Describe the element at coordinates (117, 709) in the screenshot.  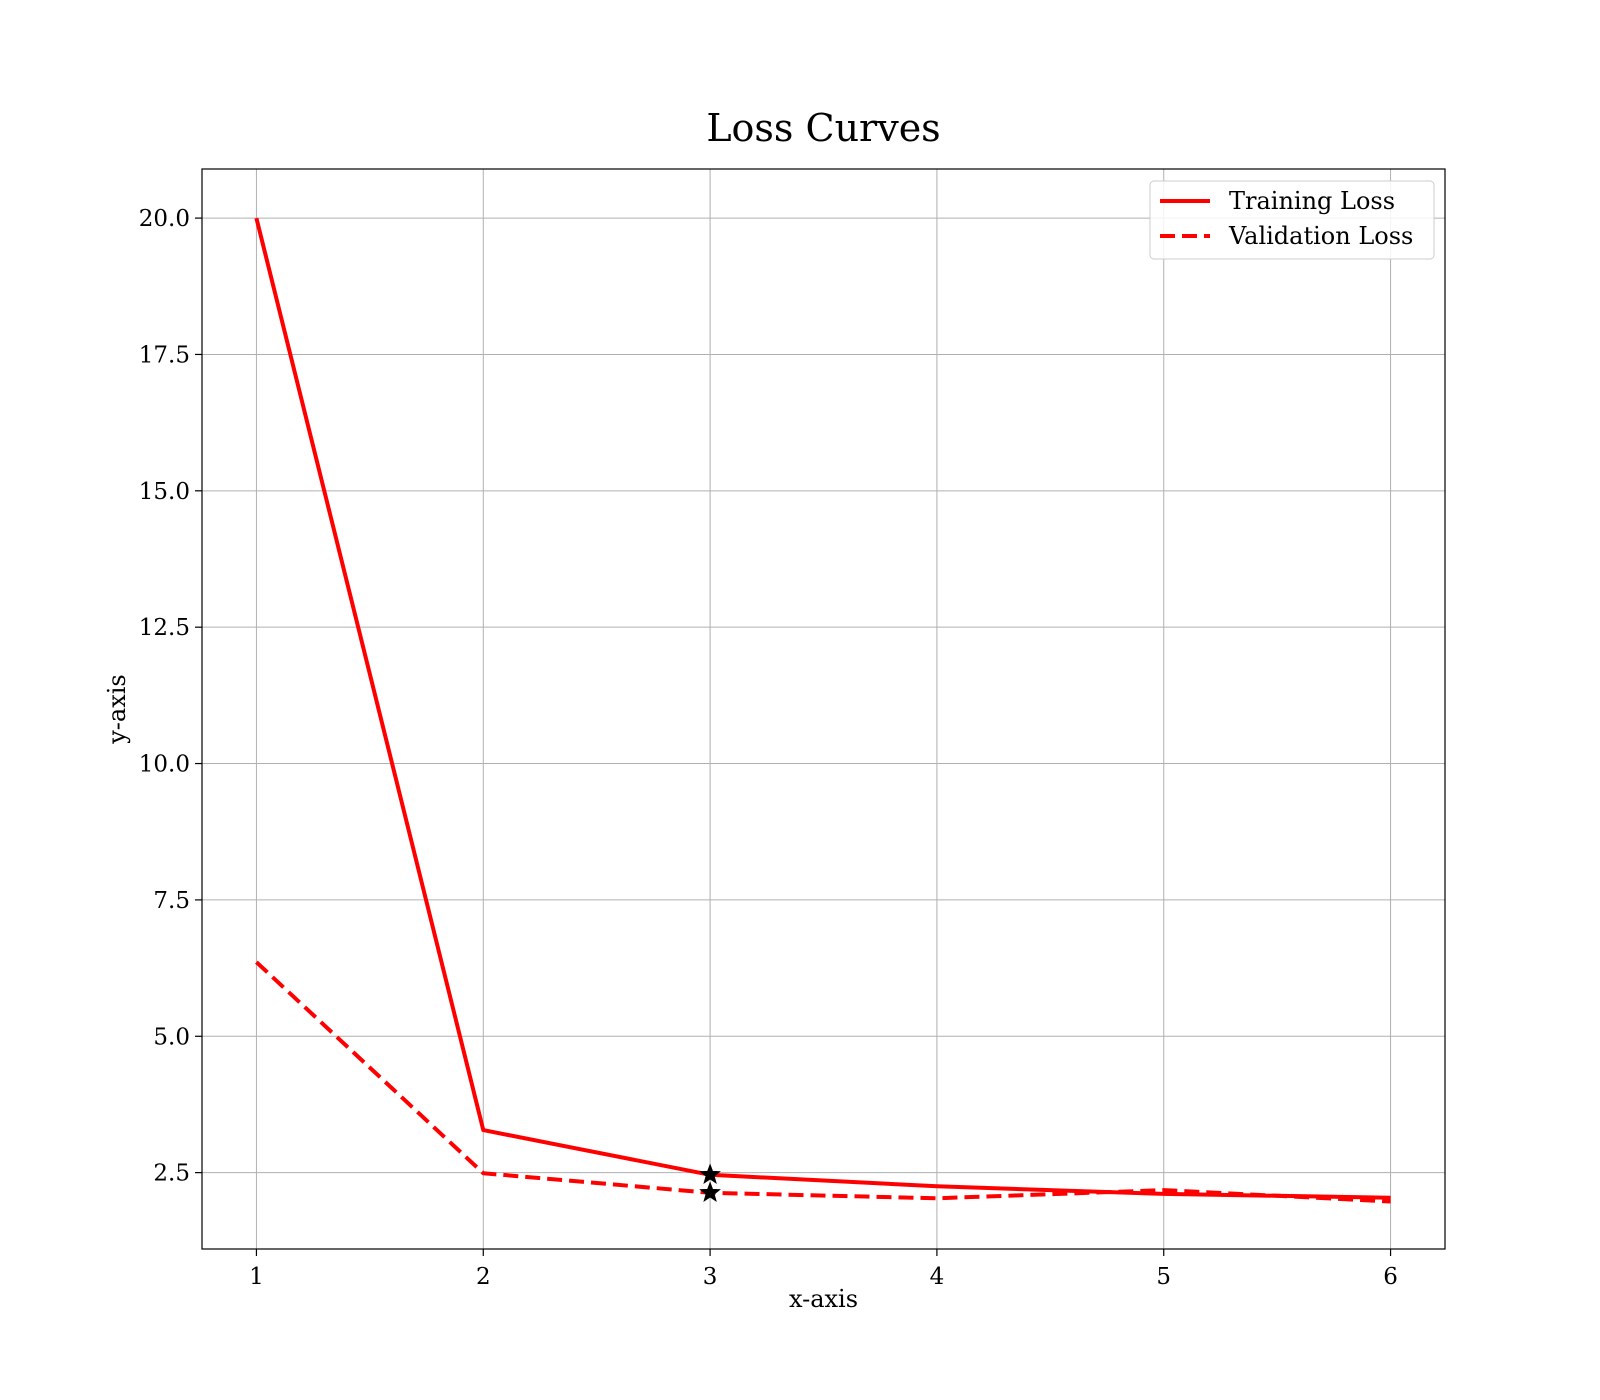
I see `y-axis-label: y-axis` at that location.